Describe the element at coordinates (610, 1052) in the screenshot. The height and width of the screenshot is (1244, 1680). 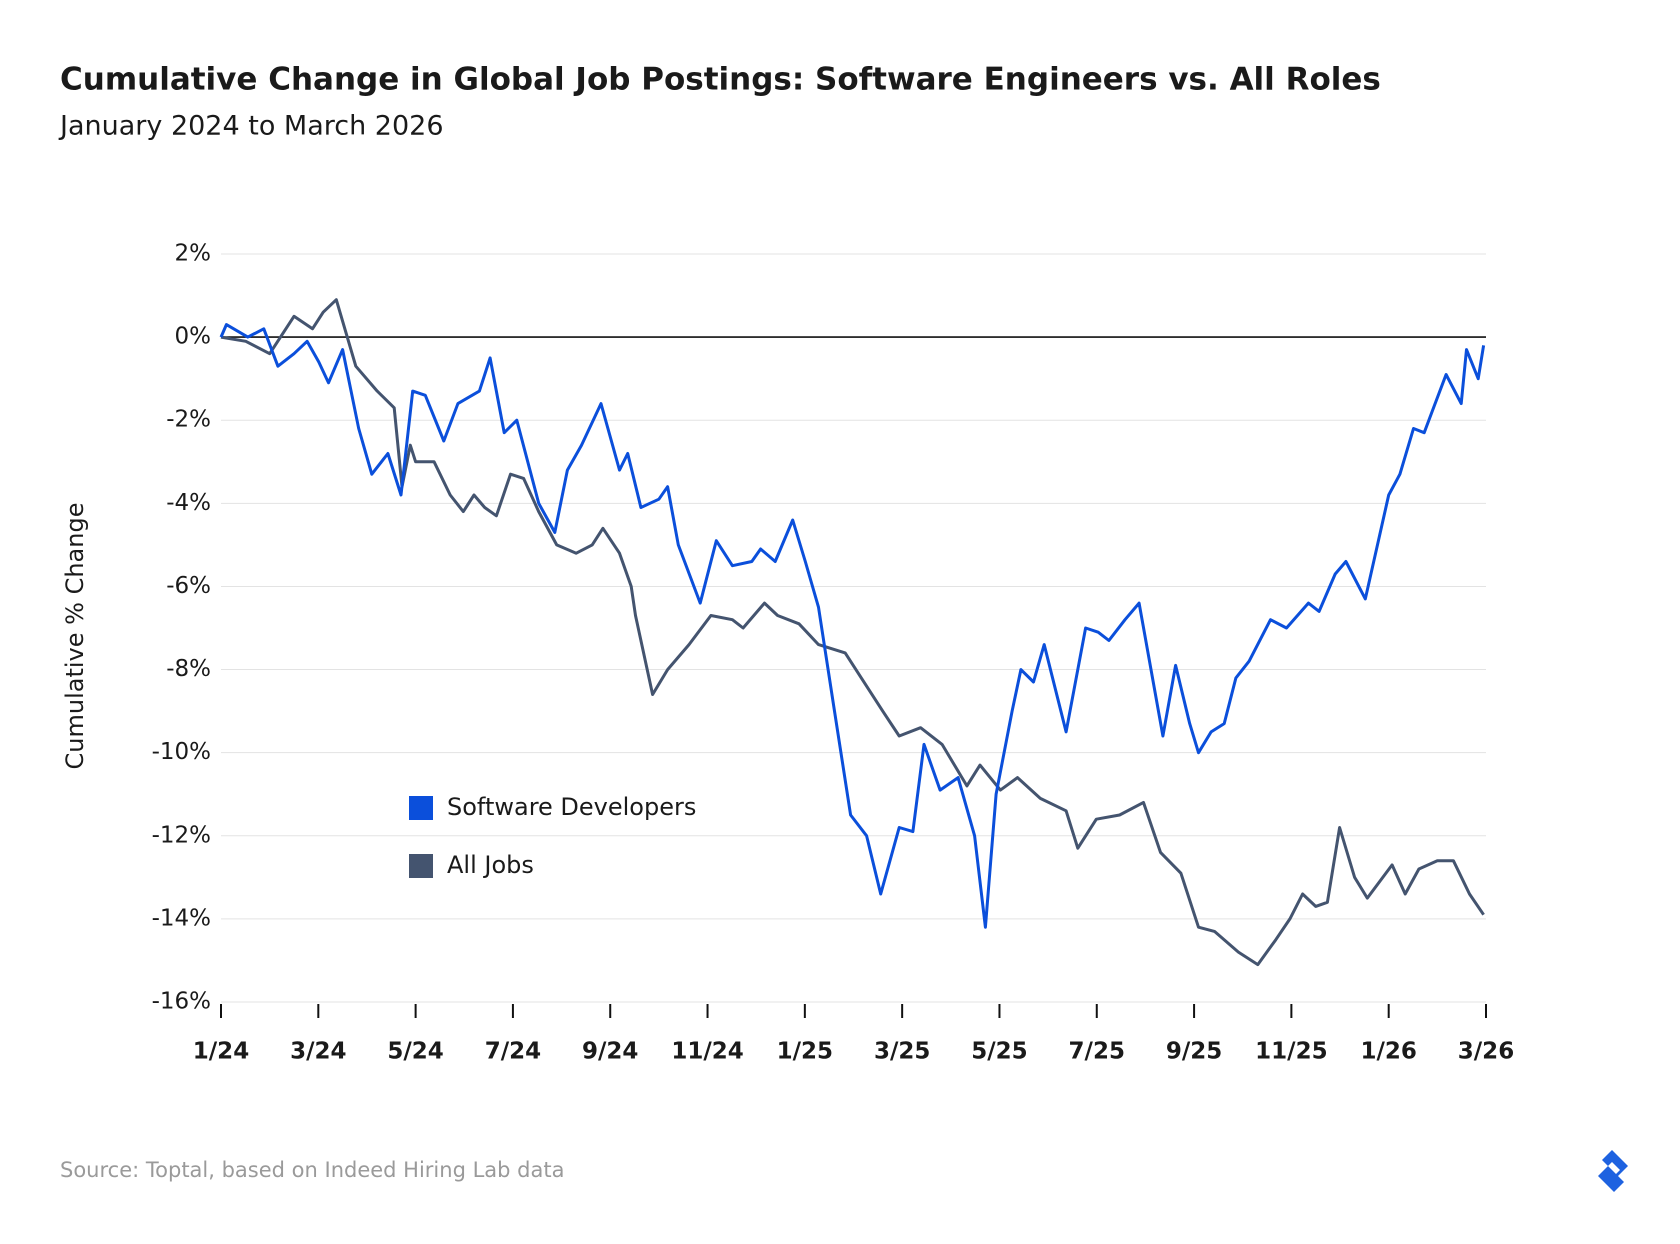
I see `x-tick-label: 9/24` at that location.